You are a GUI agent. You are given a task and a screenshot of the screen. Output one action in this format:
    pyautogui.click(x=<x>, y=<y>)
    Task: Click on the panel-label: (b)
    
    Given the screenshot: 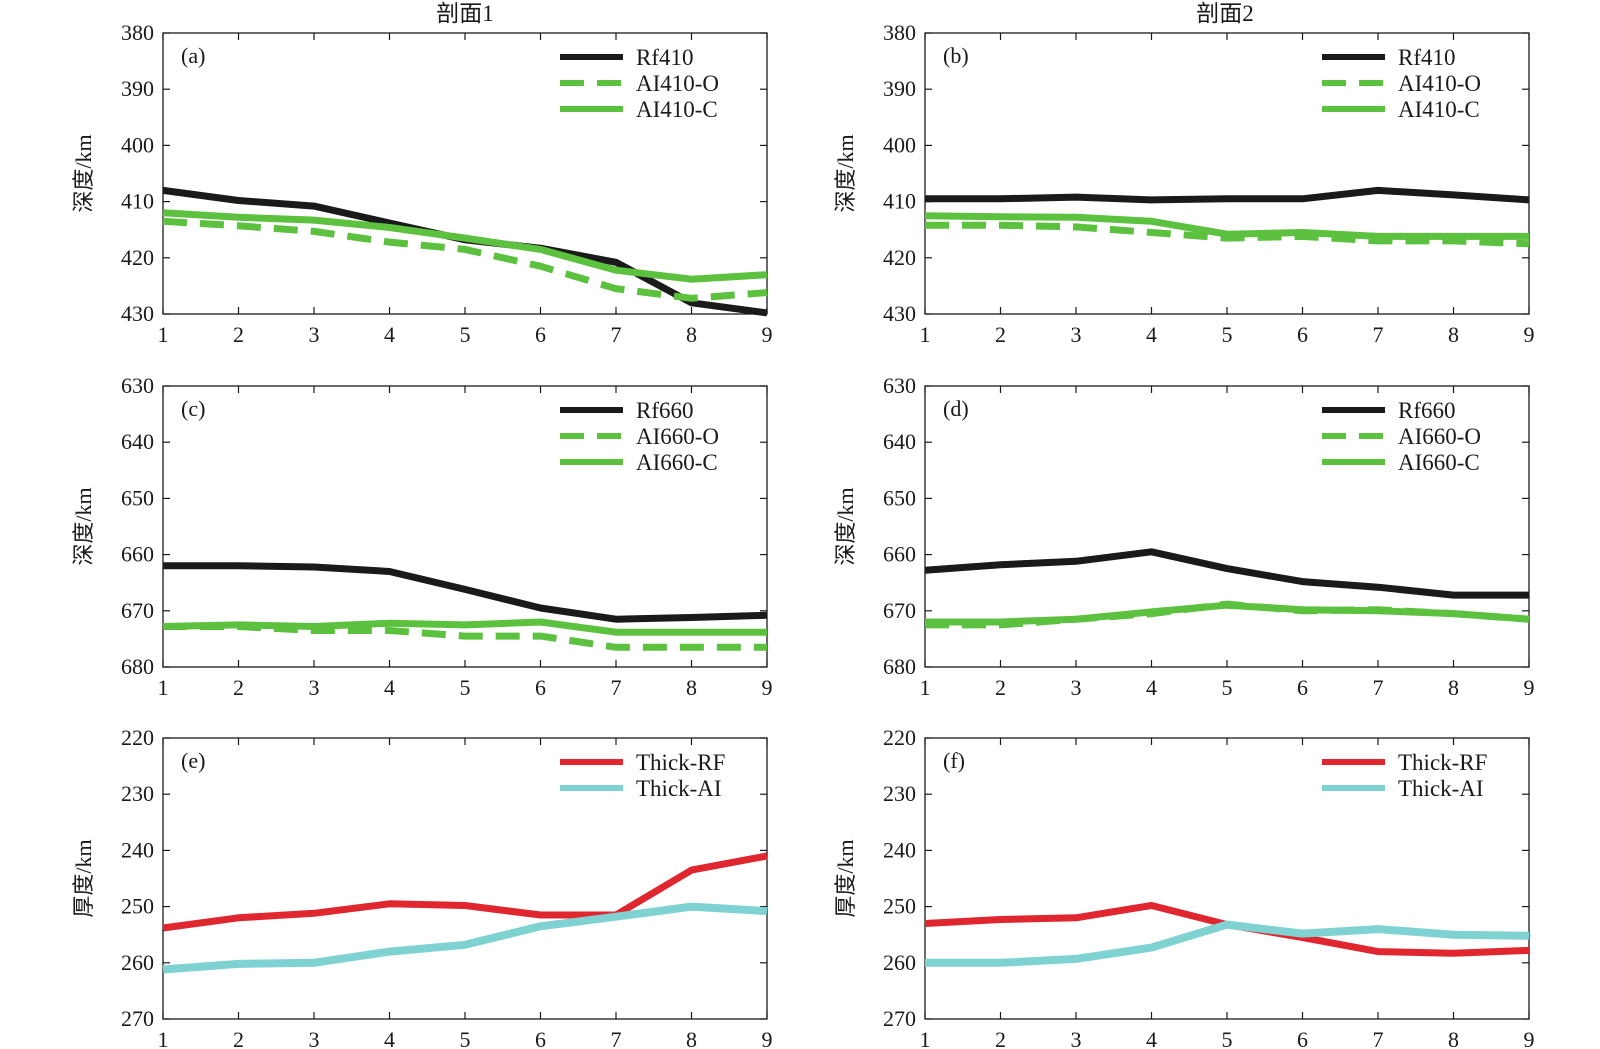 What is the action you would take?
    pyautogui.click(x=956, y=55)
    